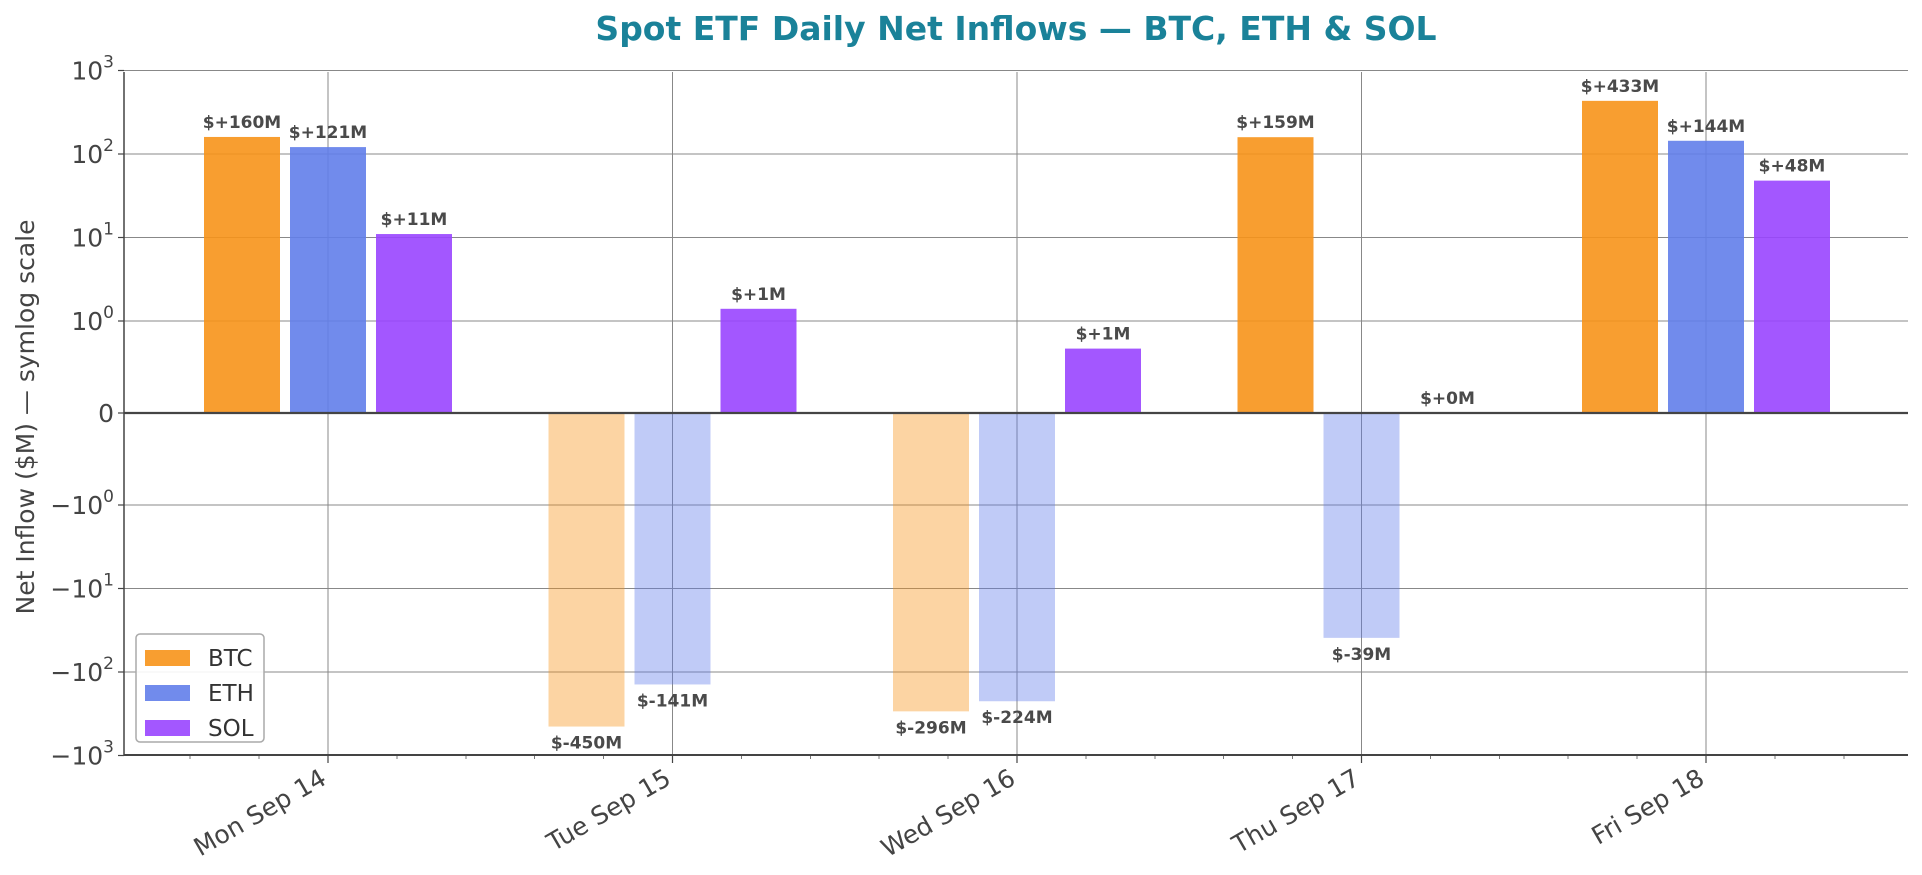  What do you see at coordinates (328, 133) in the screenshot?
I see `data-label: $+121M` at bounding box center [328, 133].